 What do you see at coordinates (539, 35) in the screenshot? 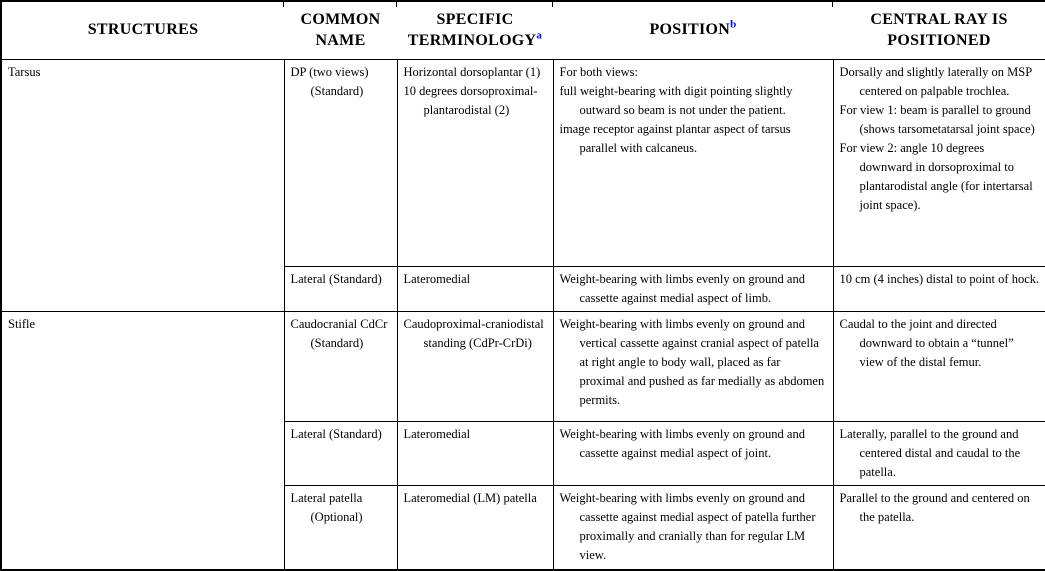
I see `header-superscript-a: a` at bounding box center [539, 35].